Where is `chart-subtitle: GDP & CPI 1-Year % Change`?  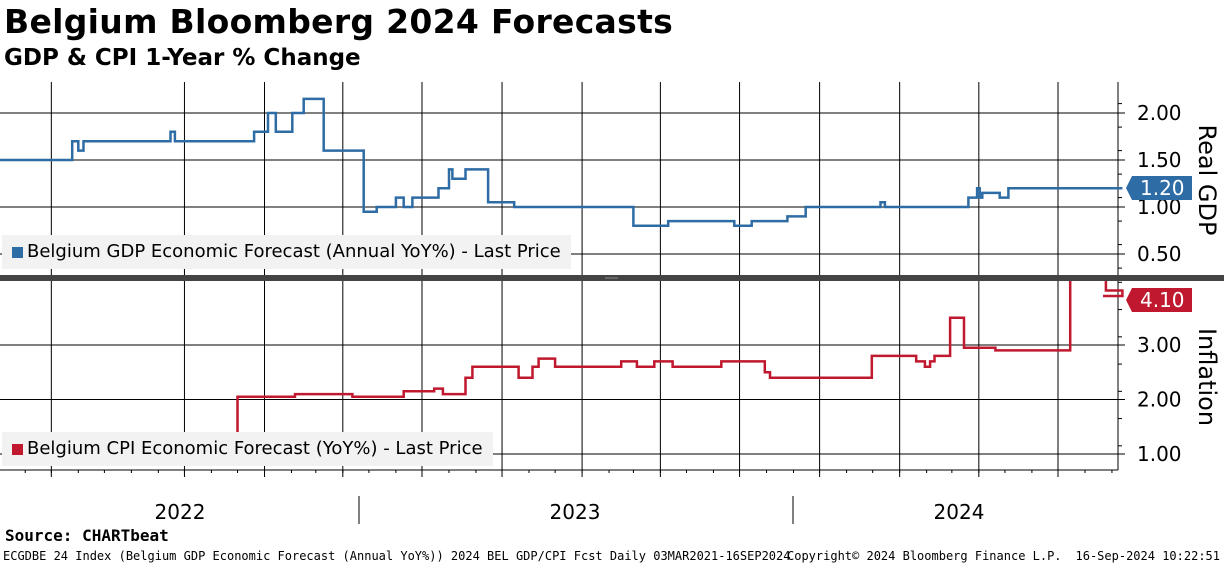 chart-subtitle: GDP & CPI 1-Year % Change is located at coordinates (182, 58).